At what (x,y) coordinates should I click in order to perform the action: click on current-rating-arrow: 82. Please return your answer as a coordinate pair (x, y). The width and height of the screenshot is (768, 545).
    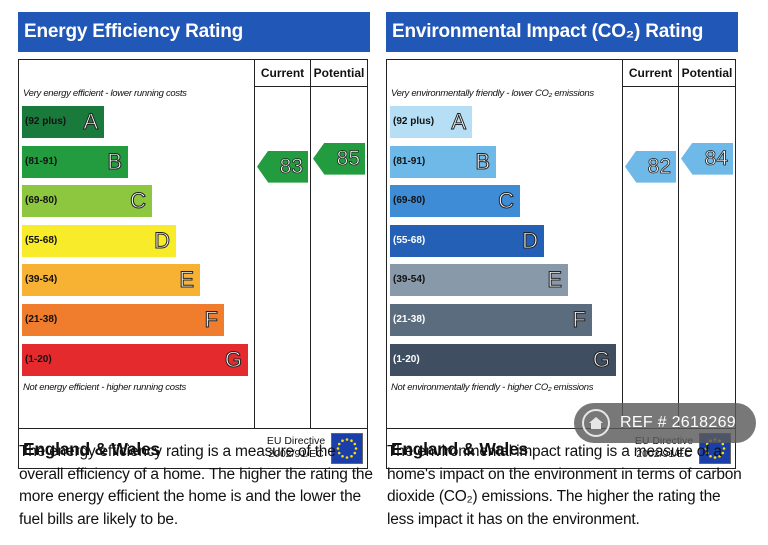
    Looking at the image, I should click on (650, 166).